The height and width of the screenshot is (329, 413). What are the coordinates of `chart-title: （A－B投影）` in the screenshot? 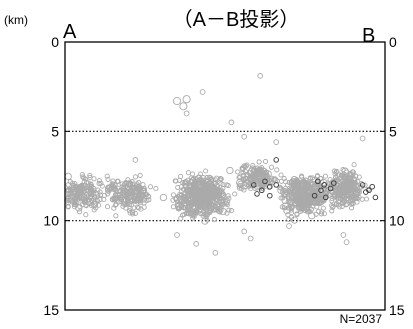 It's located at (236, 19).